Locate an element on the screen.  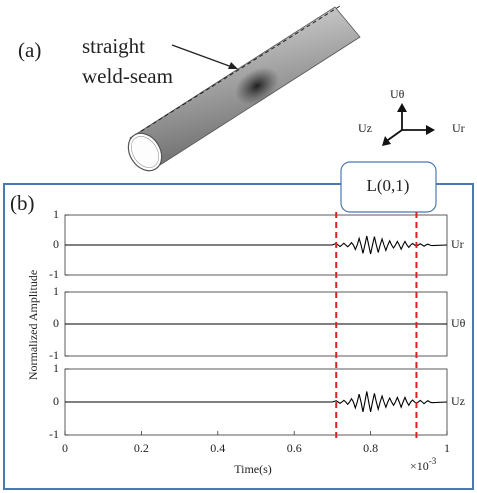
series-label: Uθ is located at coordinates (458, 323).